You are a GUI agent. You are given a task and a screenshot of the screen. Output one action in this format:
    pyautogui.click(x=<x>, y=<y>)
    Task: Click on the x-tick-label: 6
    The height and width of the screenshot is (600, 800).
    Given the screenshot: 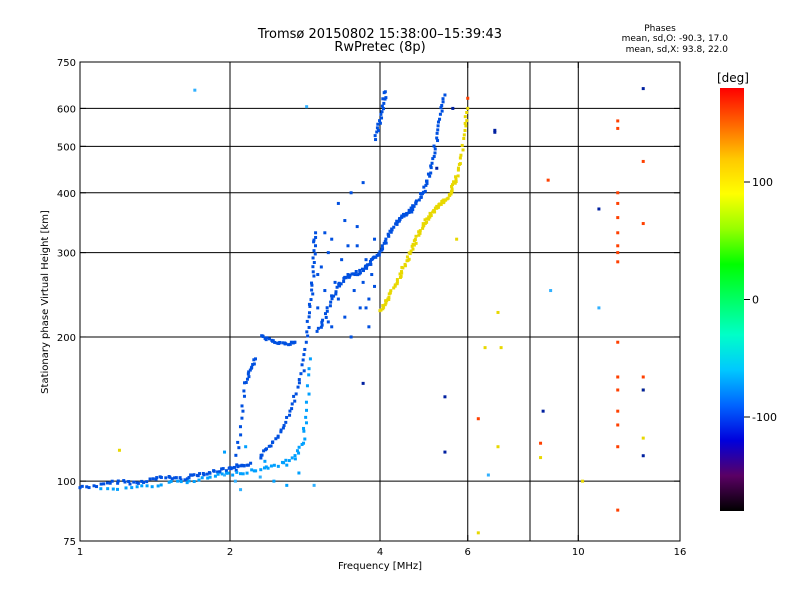 What is the action you would take?
    pyautogui.click(x=468, y=552)
    